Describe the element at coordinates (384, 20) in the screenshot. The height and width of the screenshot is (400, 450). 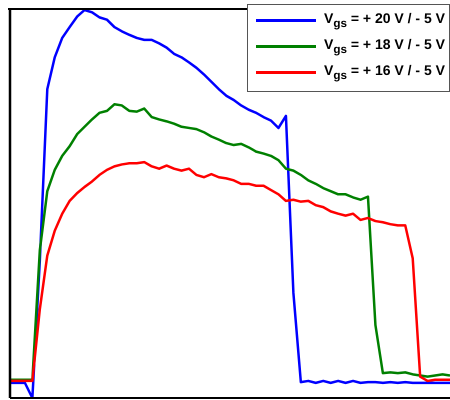
I see `legend-label: V$_{gs}$ = + 20 V / - 5 V` at that location.